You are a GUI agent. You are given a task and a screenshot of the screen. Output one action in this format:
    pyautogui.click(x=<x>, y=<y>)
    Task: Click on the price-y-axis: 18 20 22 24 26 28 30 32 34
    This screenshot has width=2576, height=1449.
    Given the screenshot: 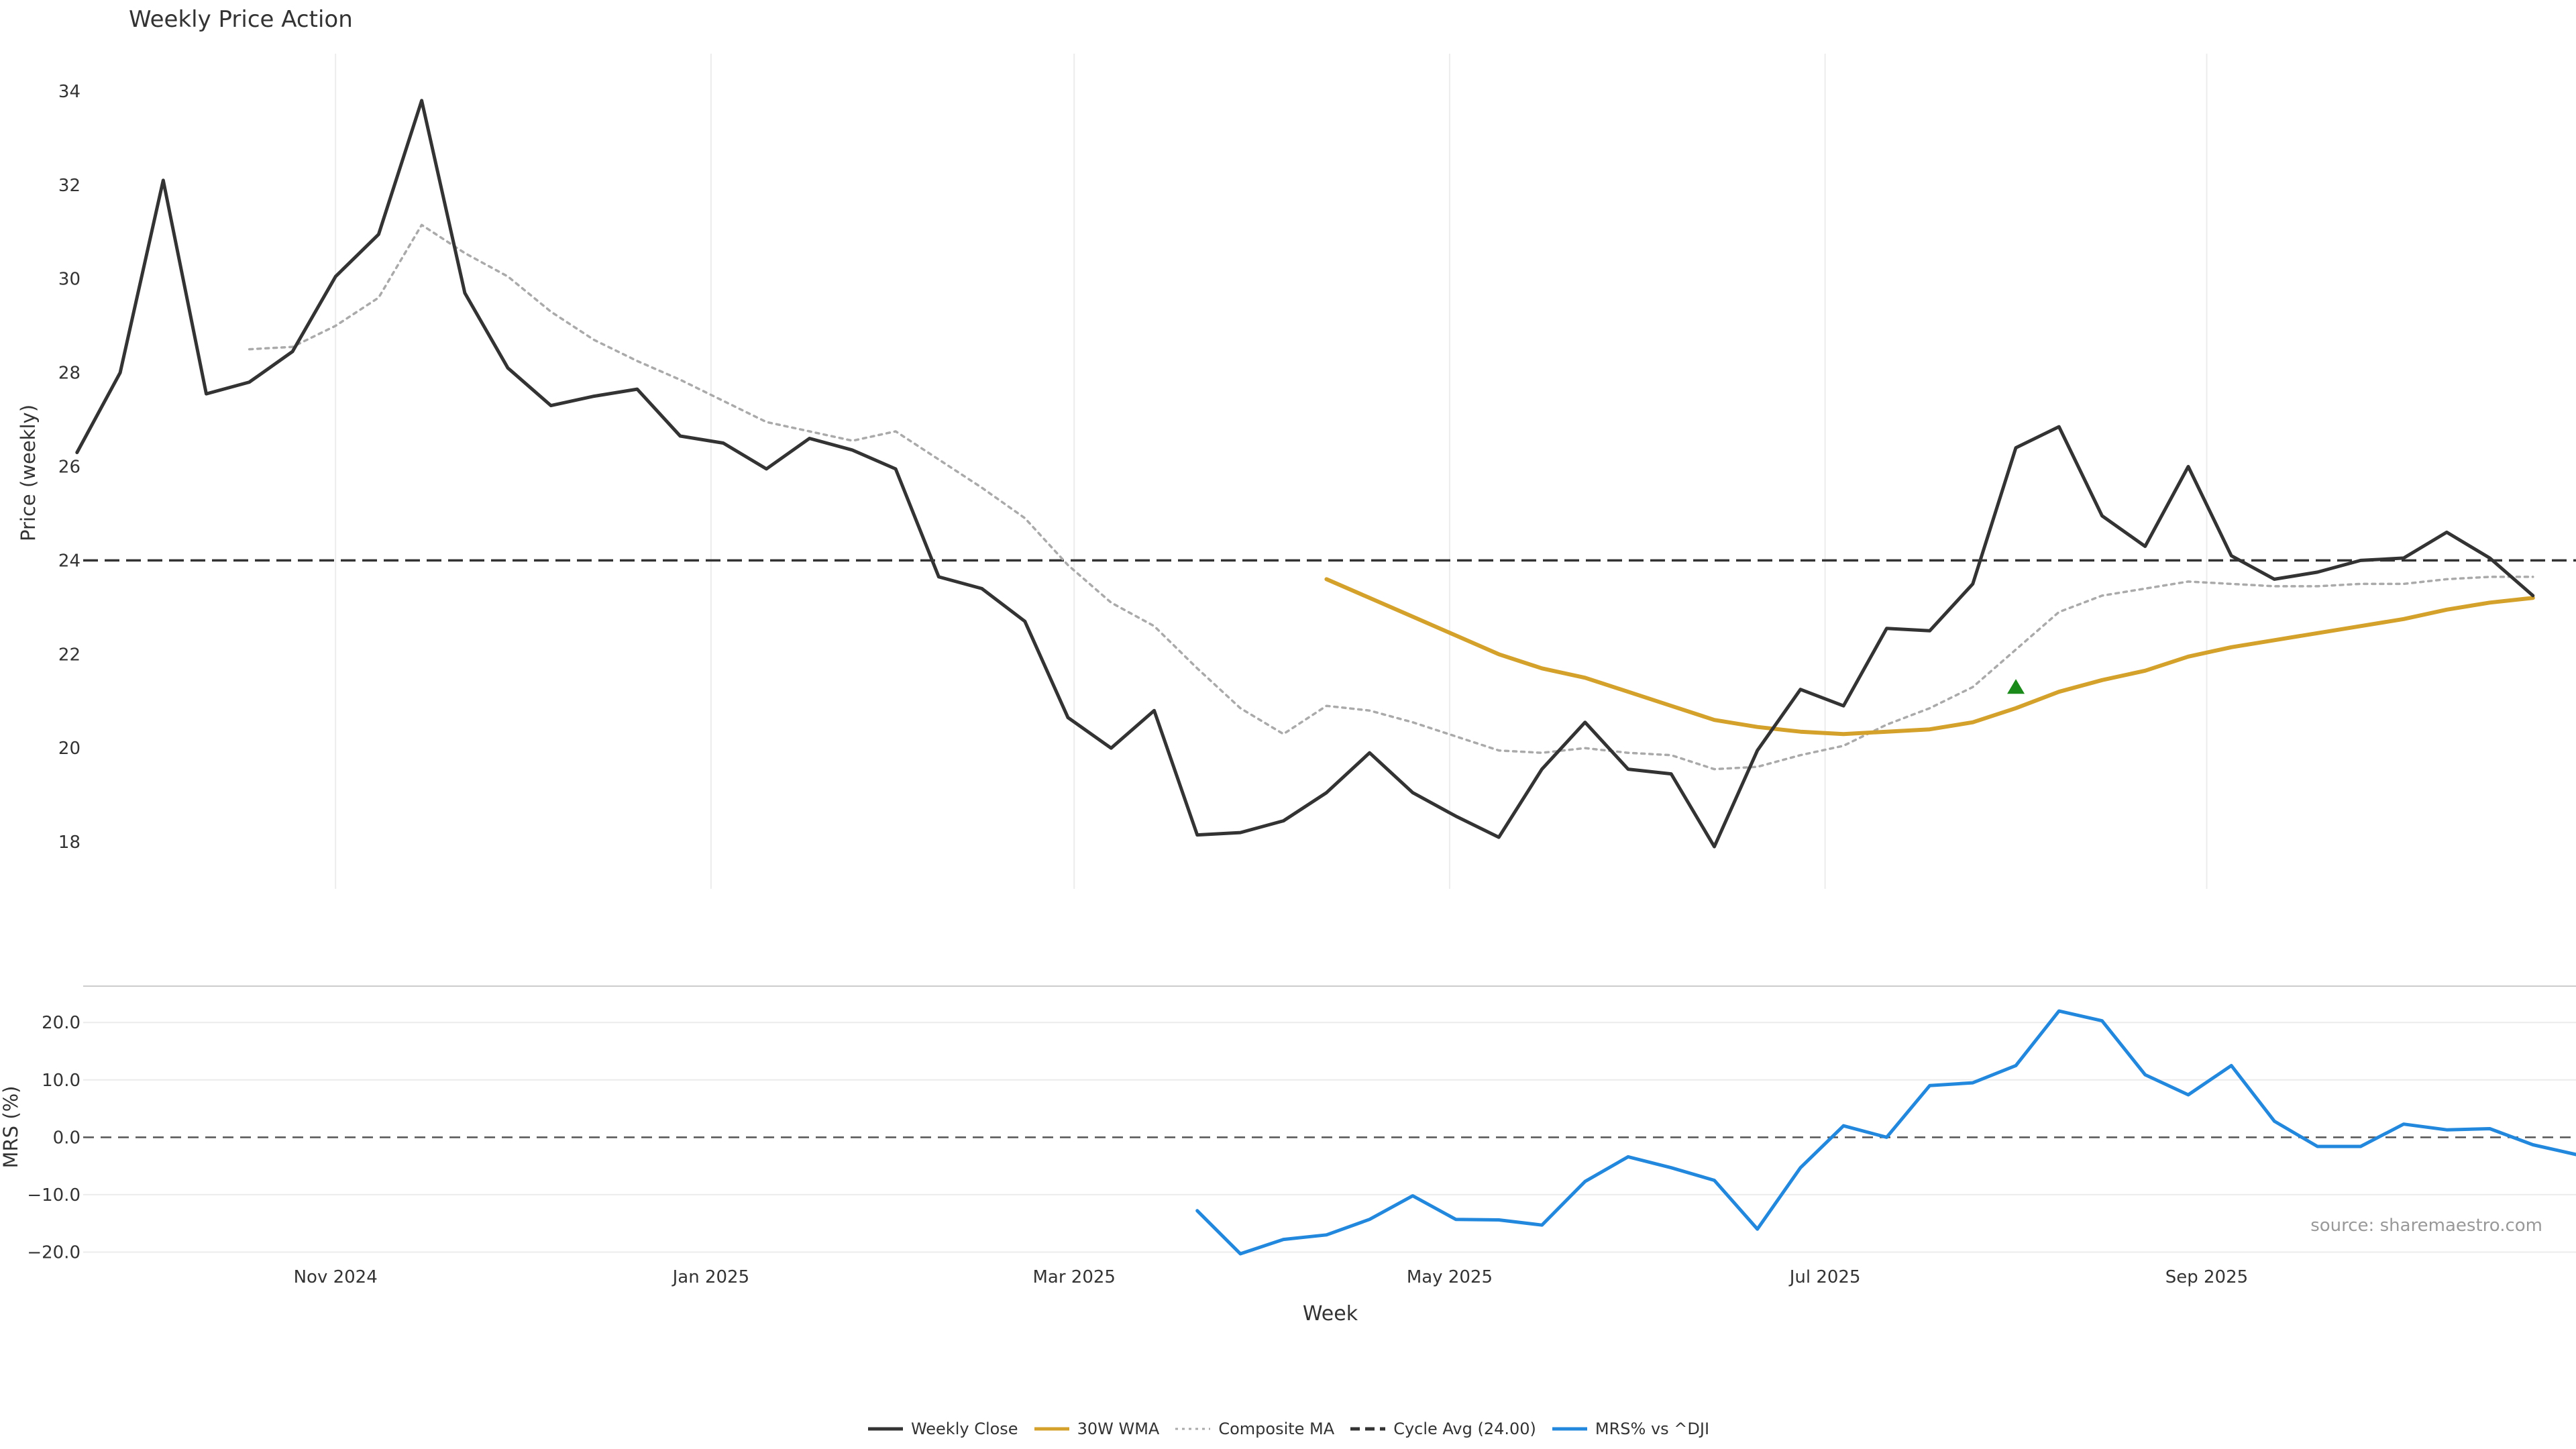 What is the action you would take?
    pyautogui.click(x=69, y=467)
    